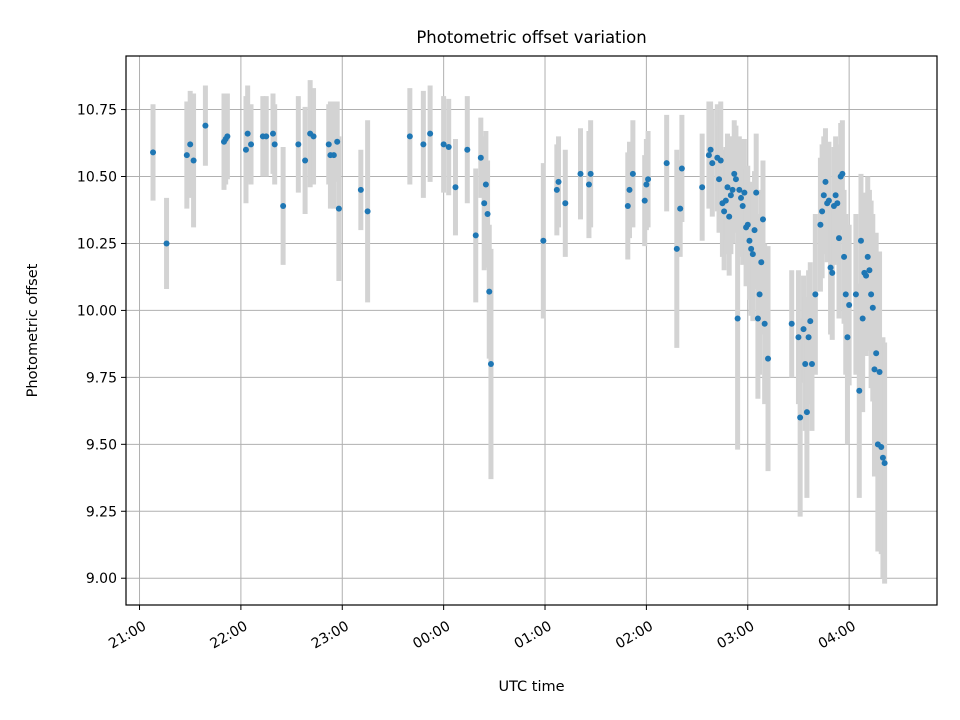 The width and height of the screenshot is (960, 720). Describe the element at coordinates (533, 635) in the screenshot. I see `x-tick-label: 01:00` at that location.